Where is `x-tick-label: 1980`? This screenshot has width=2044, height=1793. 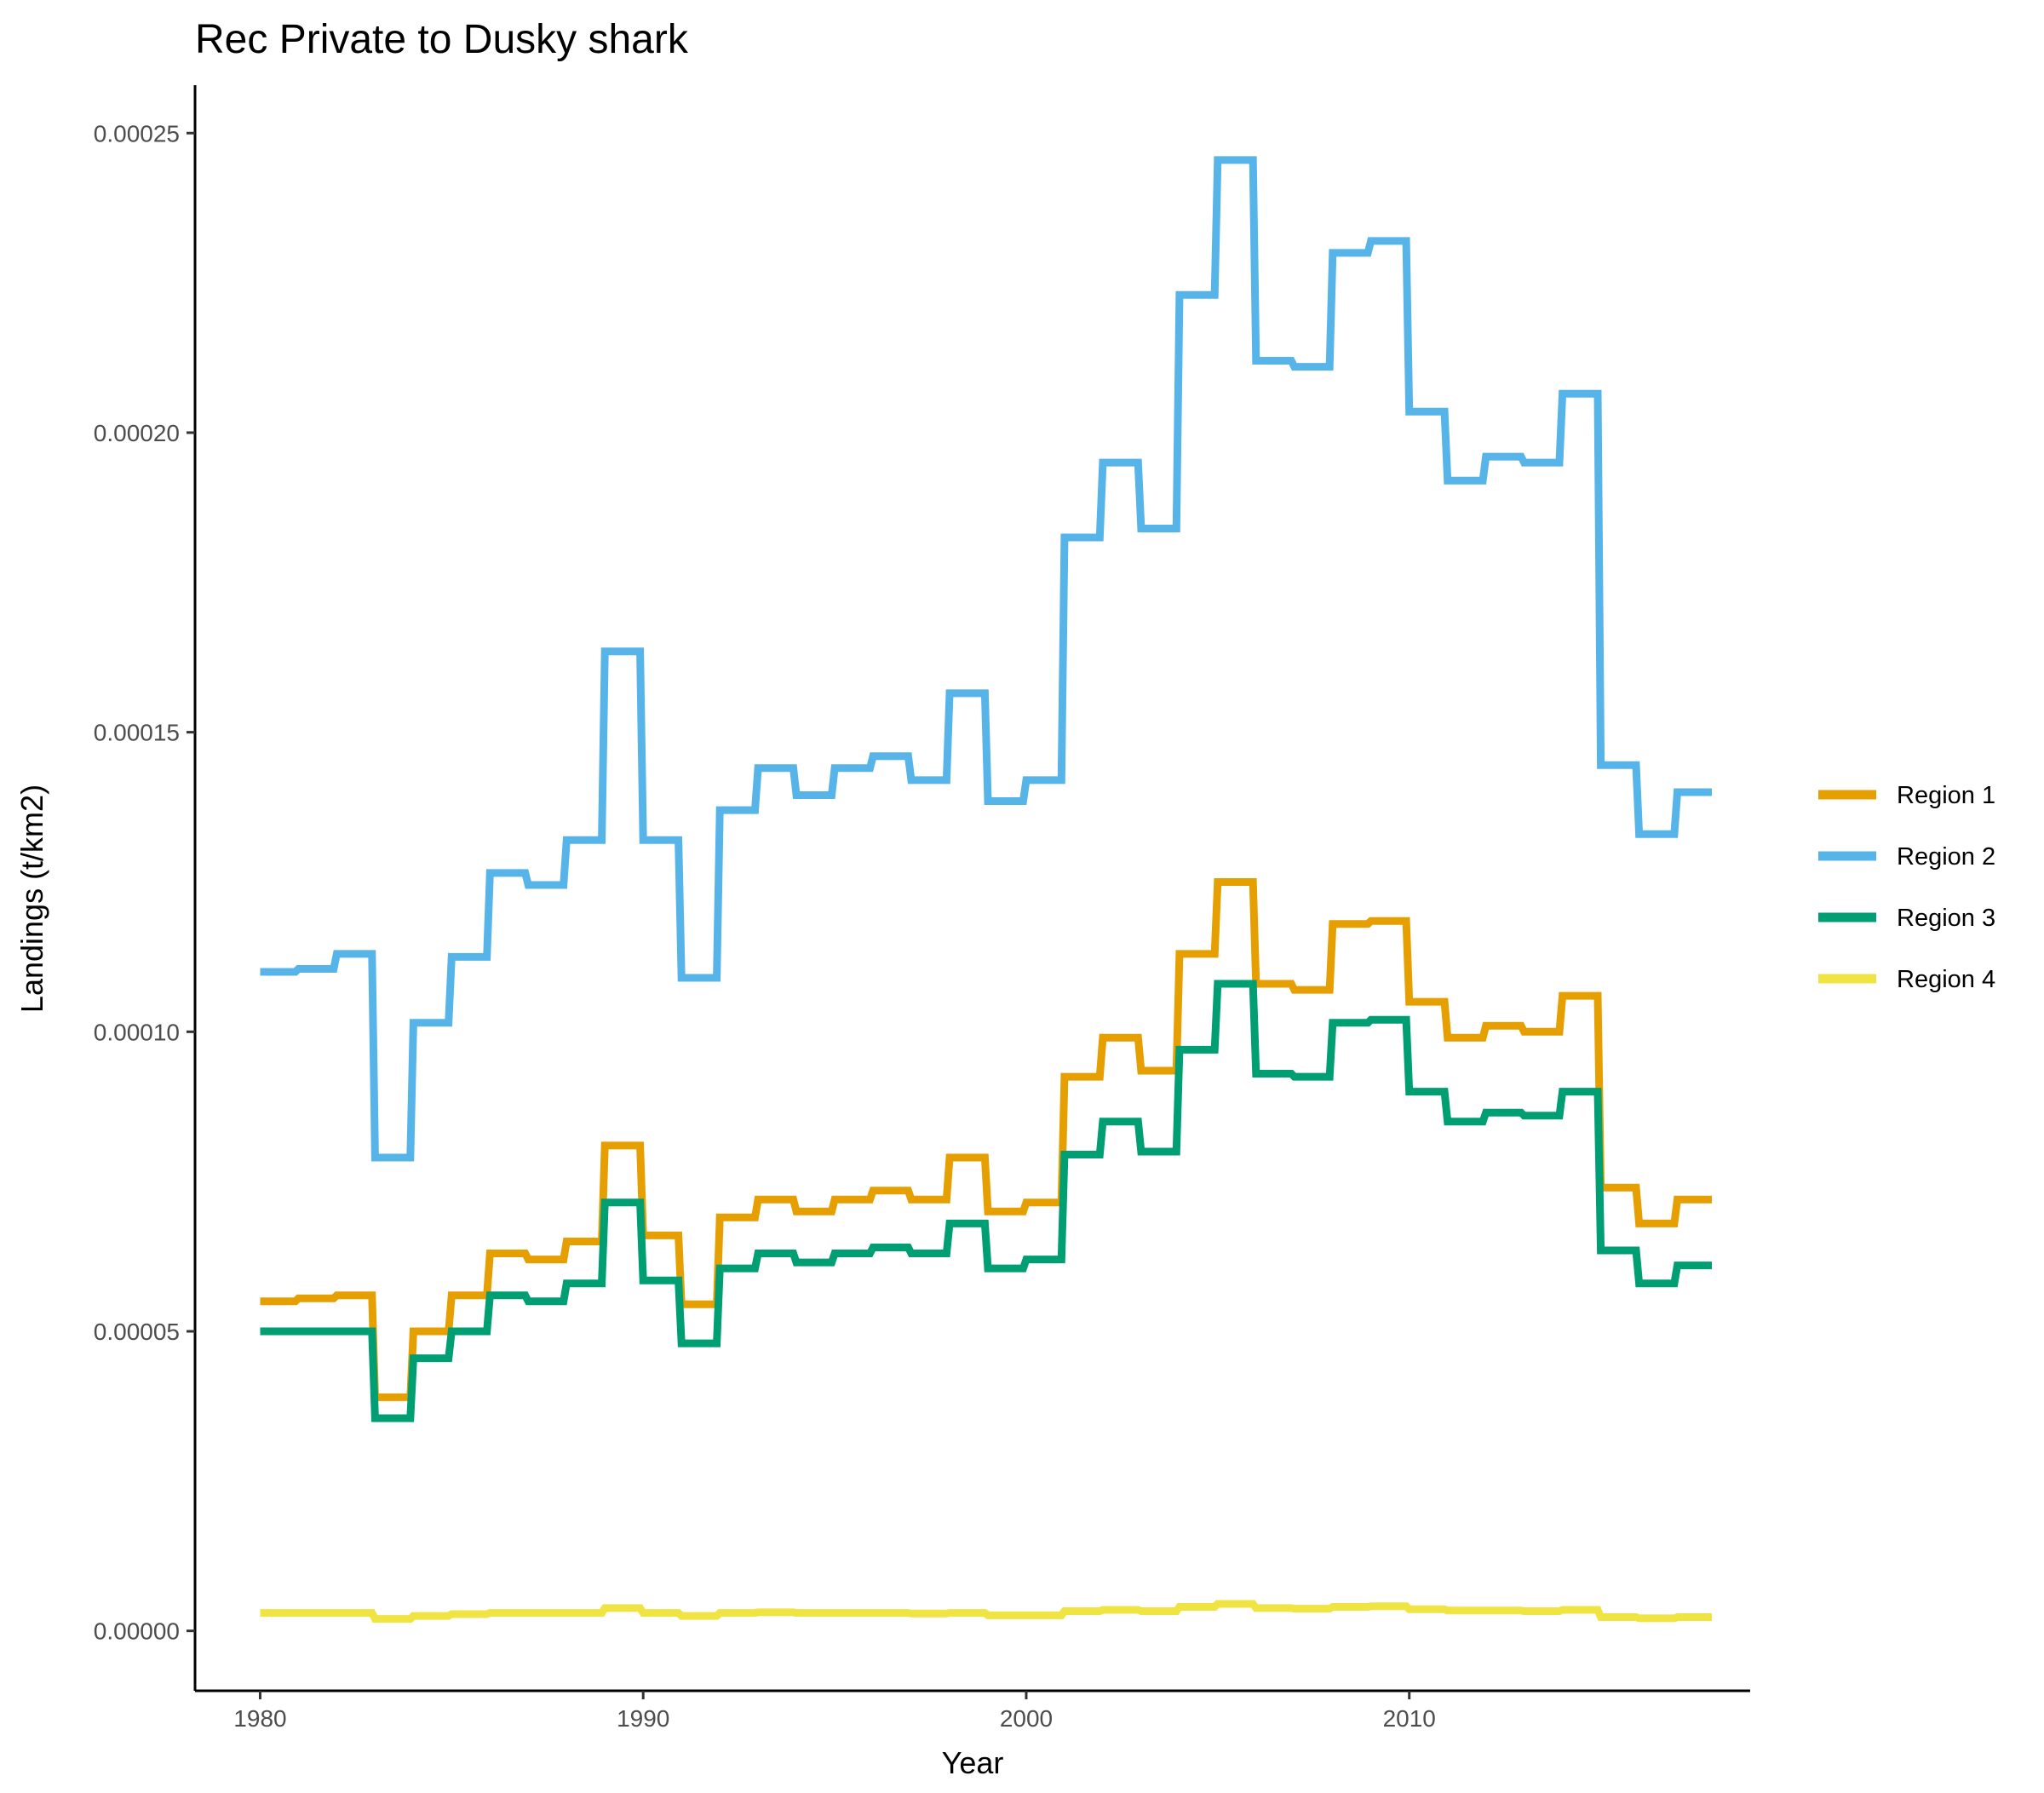
x-tick-label: 1980 is located at coordinates (259, 1719).